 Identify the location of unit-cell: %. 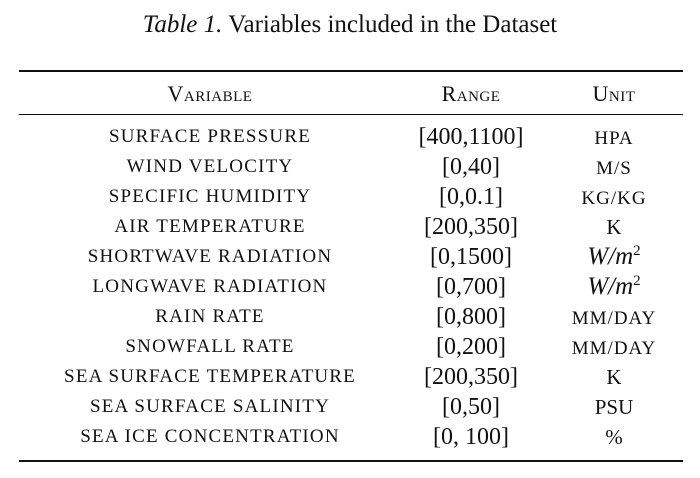
(614, 437).